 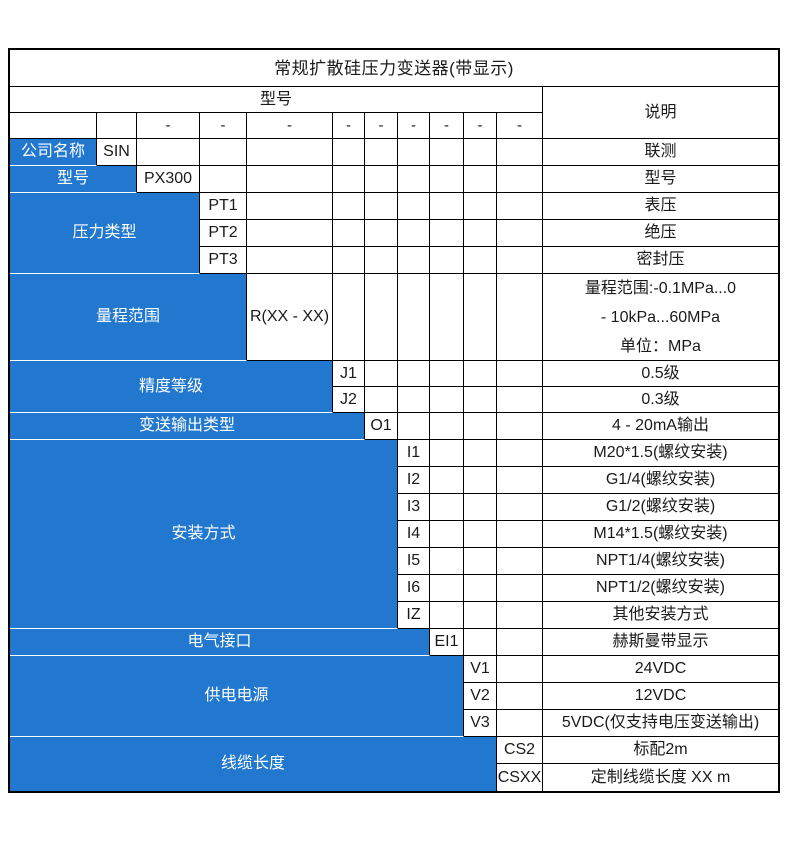 What do you see at coordinates (660, 152) in the screenshot?
I see `desc-cell-company: 联测` at bounding box center [660, 152].